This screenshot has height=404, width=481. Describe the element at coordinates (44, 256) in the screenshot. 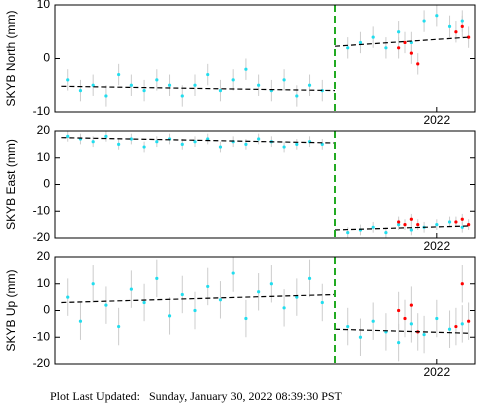

I see `y-tick-label: 20` at that location.